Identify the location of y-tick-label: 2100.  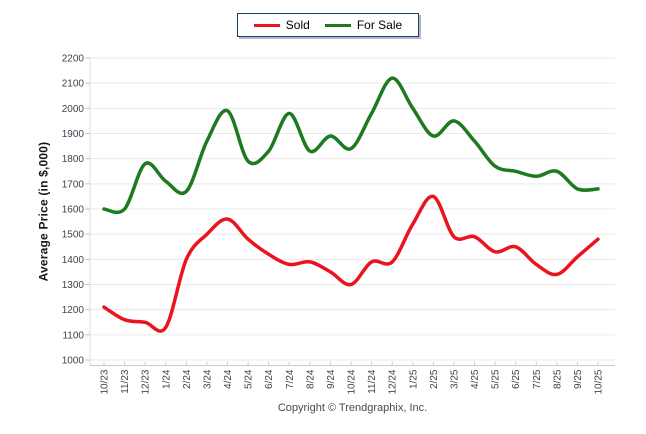
(73, 84).